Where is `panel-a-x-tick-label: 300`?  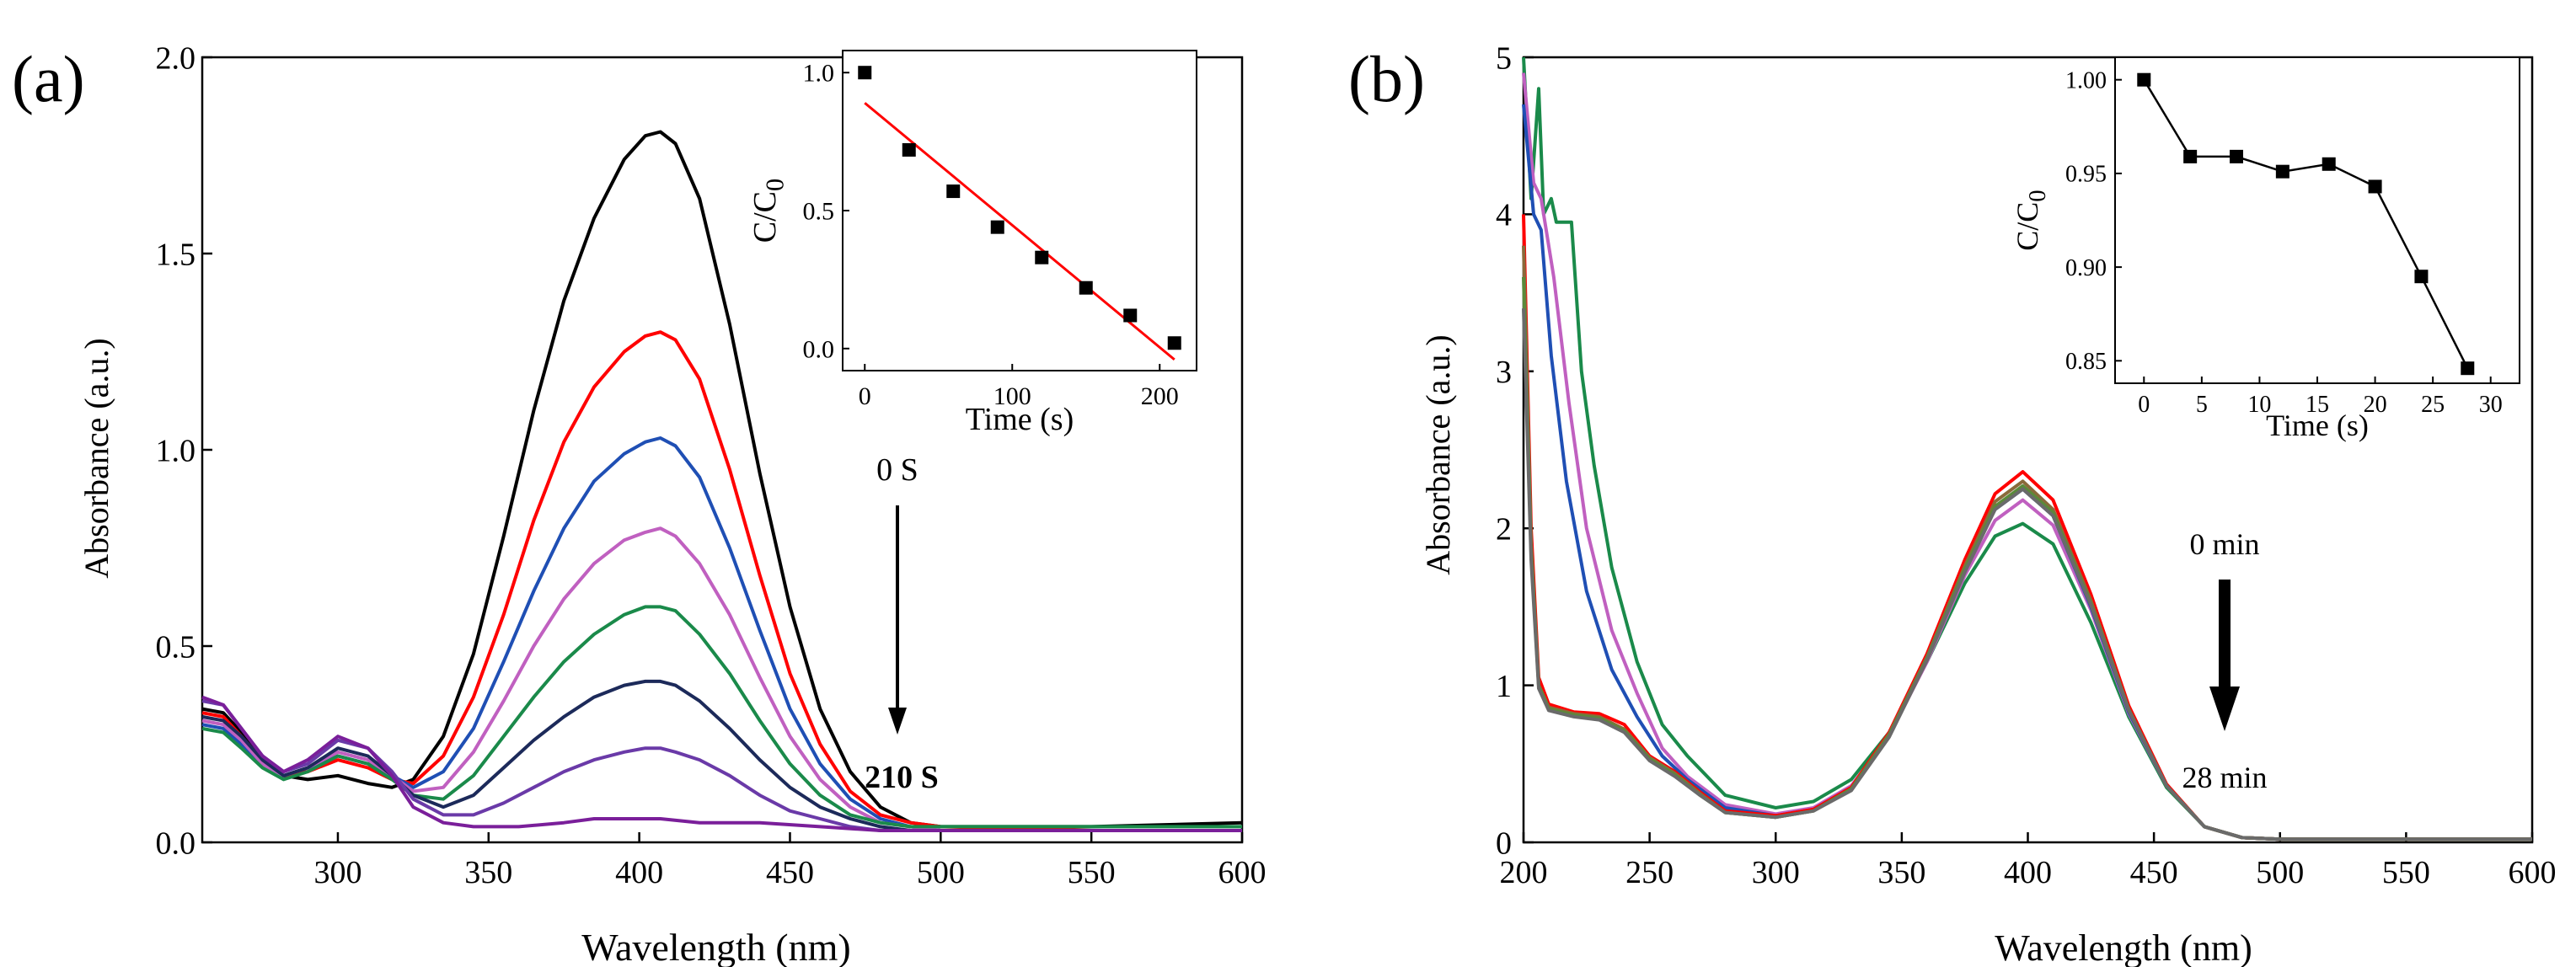
panel-a-x-tick-label: 300 is located at coordinates (337, 873).